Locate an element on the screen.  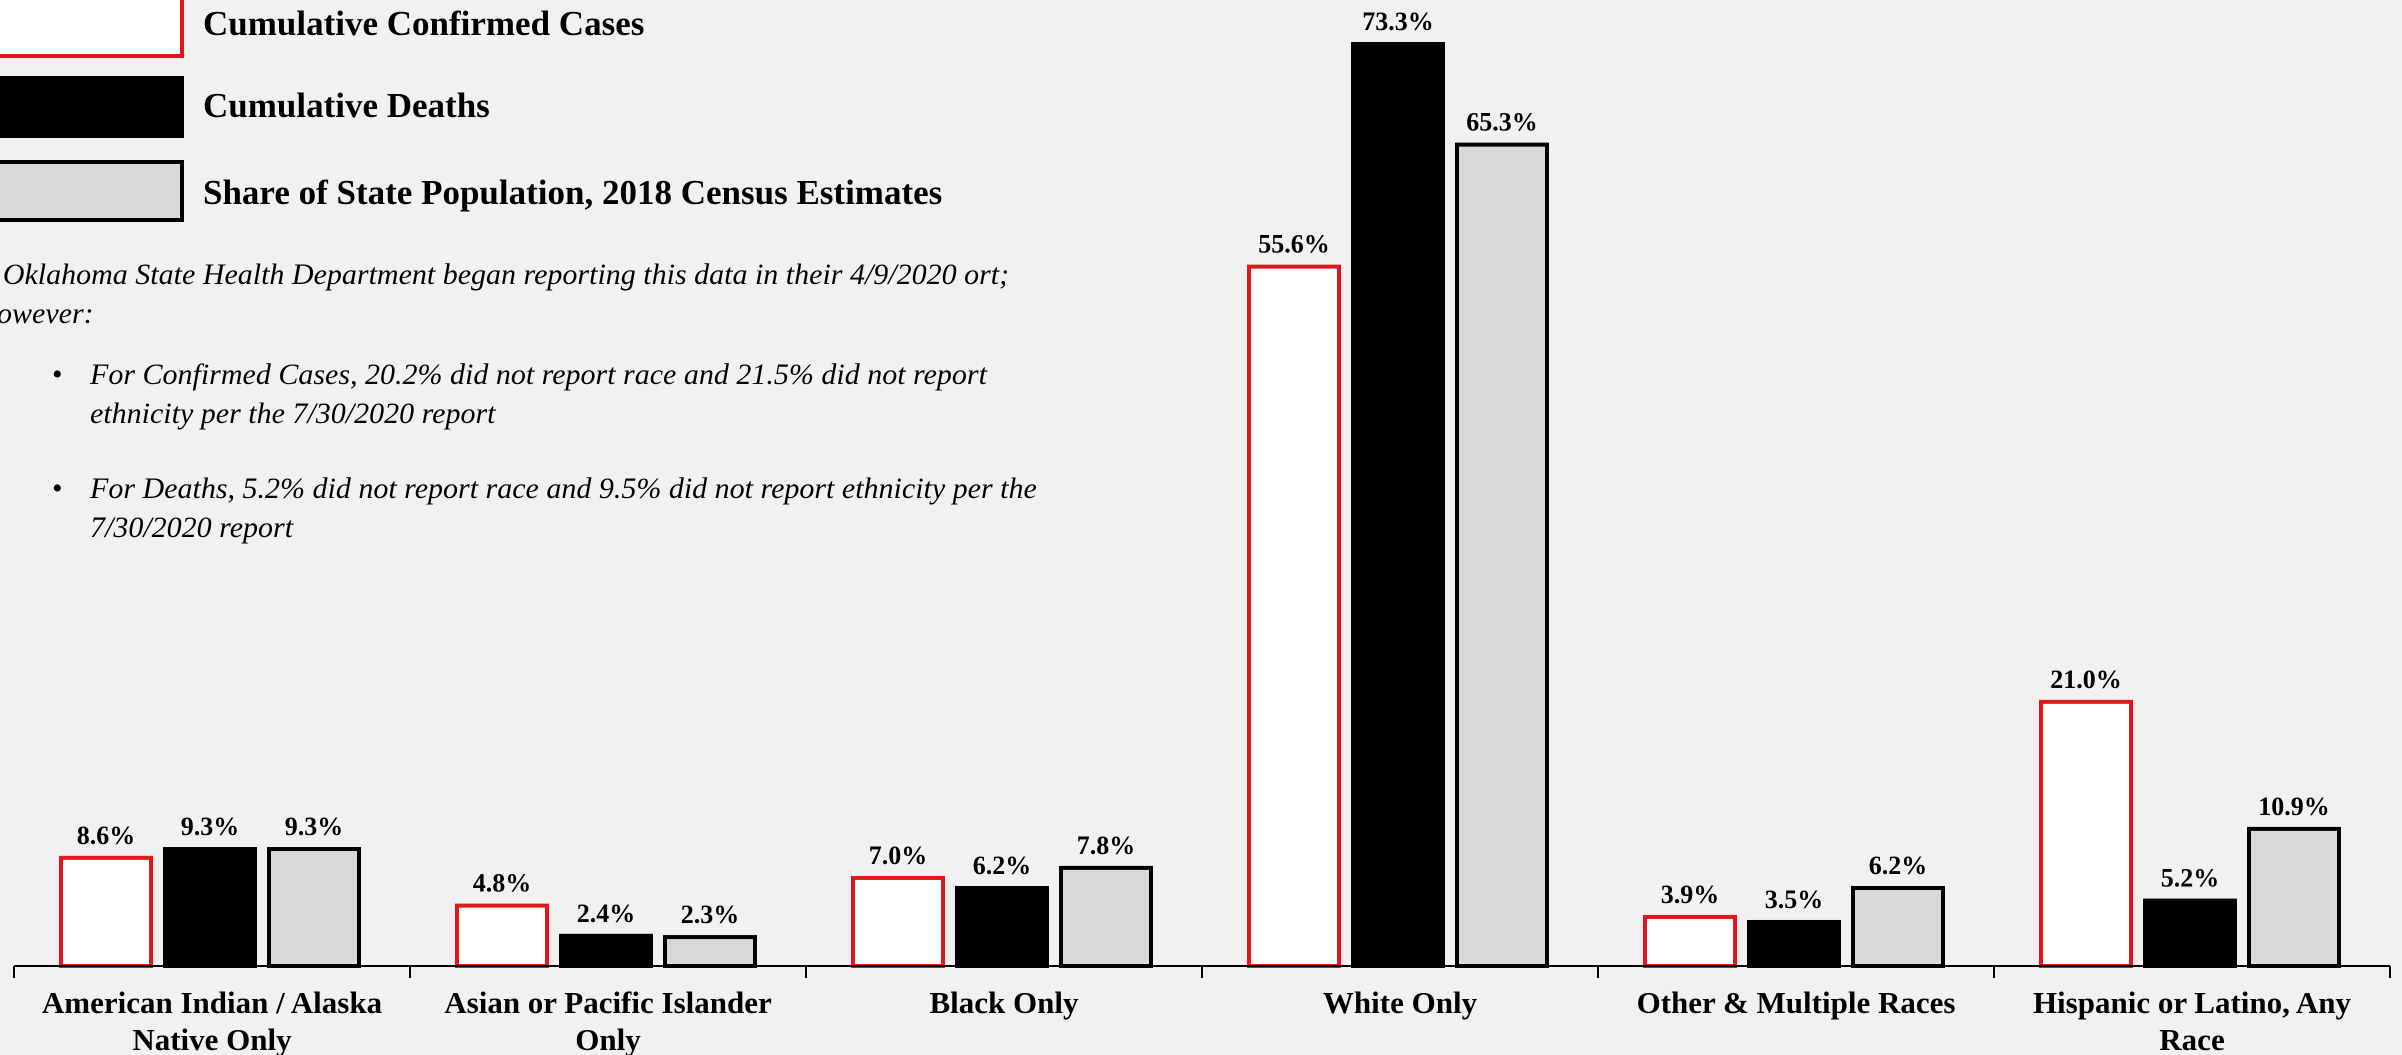
data-label-cumulative-deaths-other-multiple-races: 3.5% is located at coordinates (1794, 899).